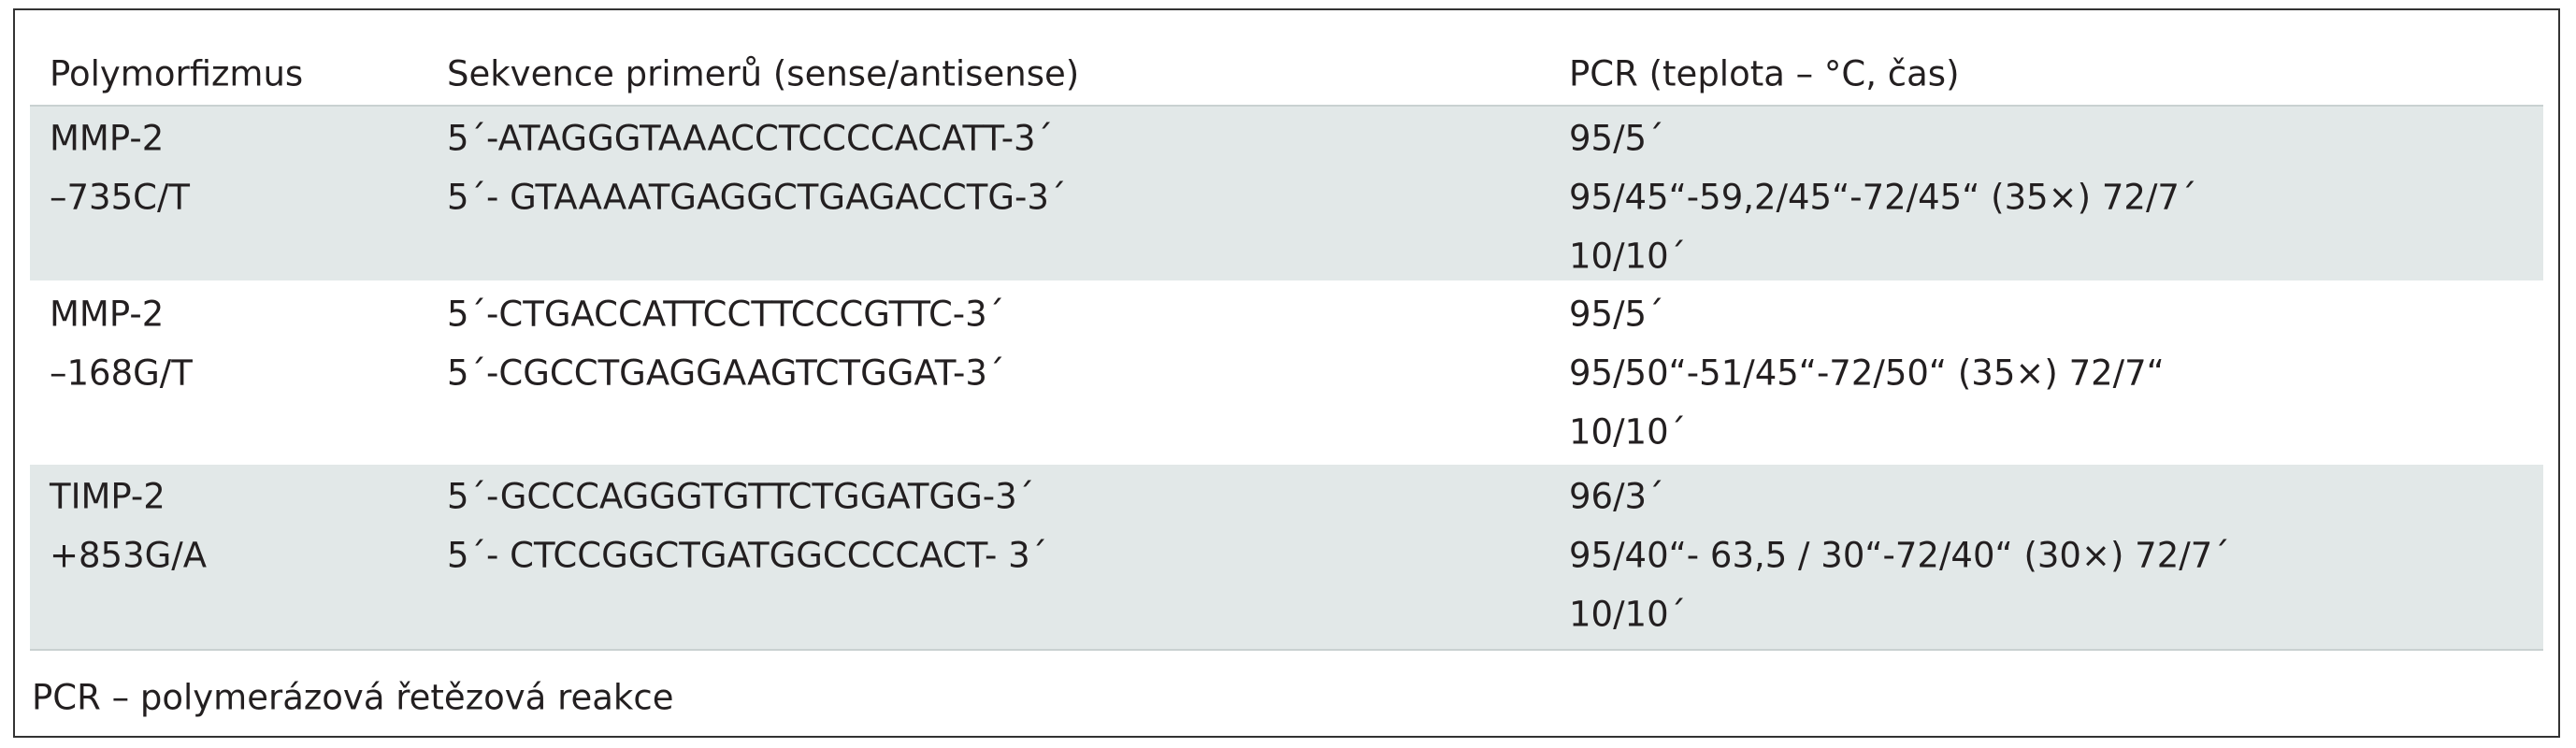  I want to click on cell-text: 96/3´, so click(1617, 496).